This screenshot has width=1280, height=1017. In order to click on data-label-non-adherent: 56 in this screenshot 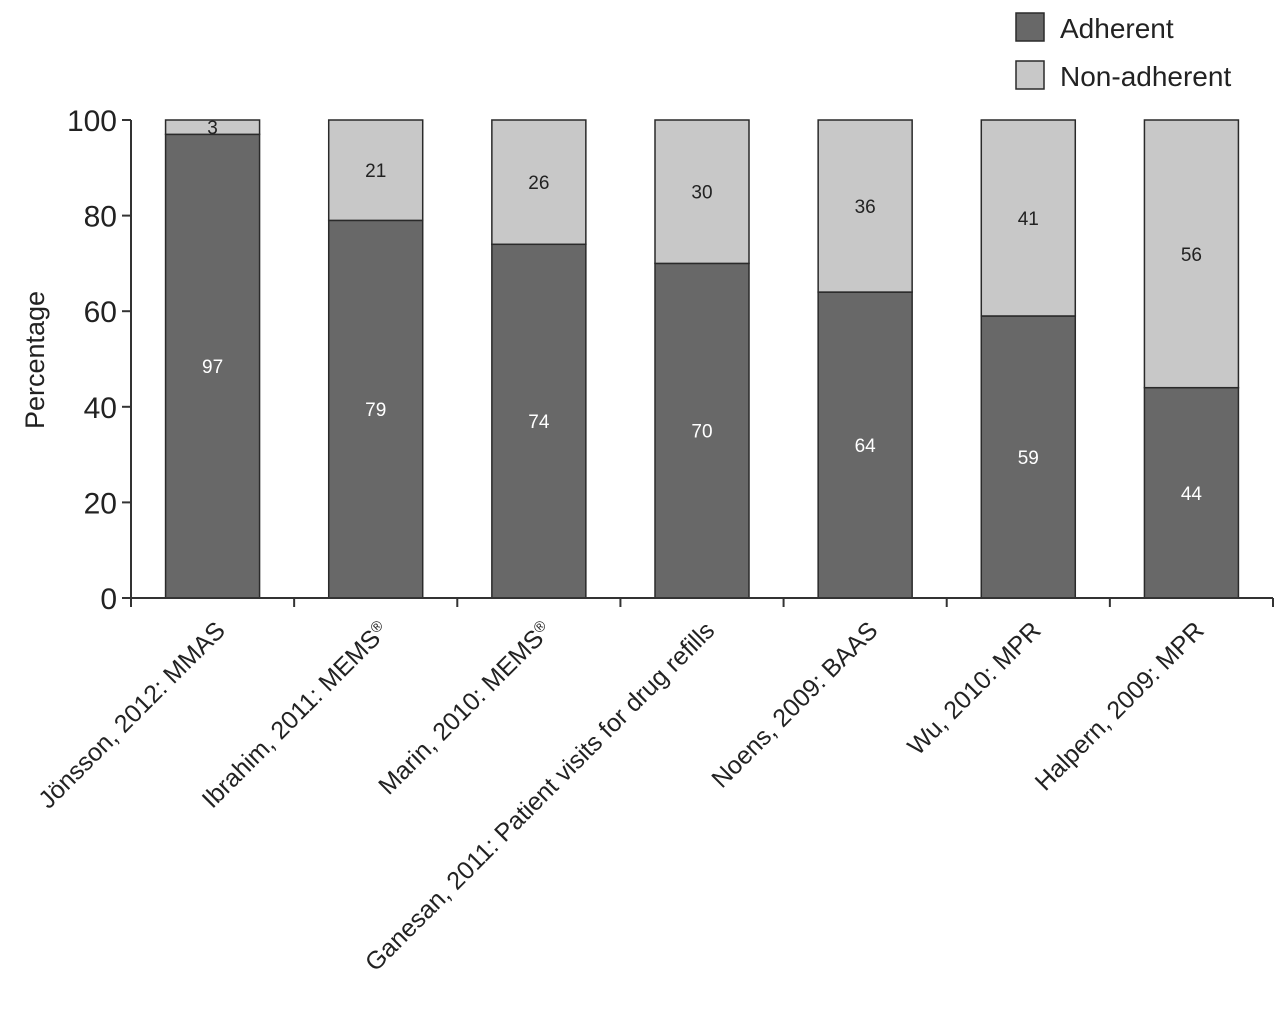, I will do `click(1191, 255)`.